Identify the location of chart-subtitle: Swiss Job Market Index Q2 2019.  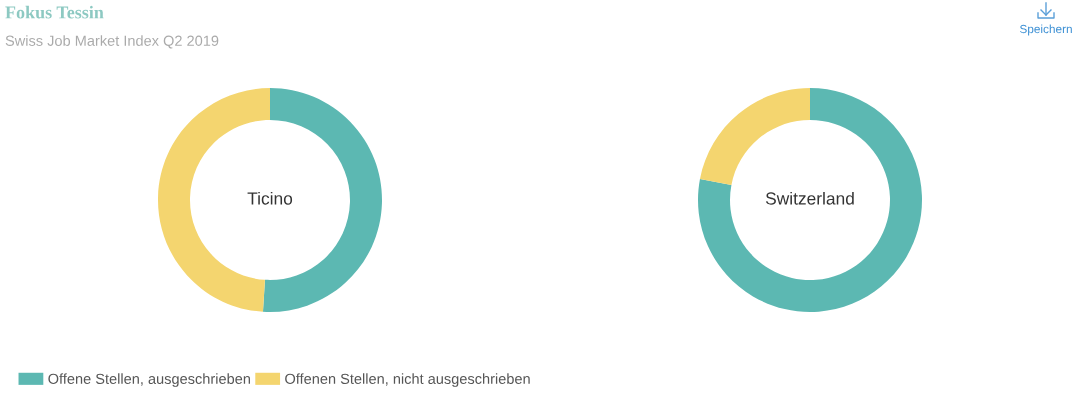
(112, 42).